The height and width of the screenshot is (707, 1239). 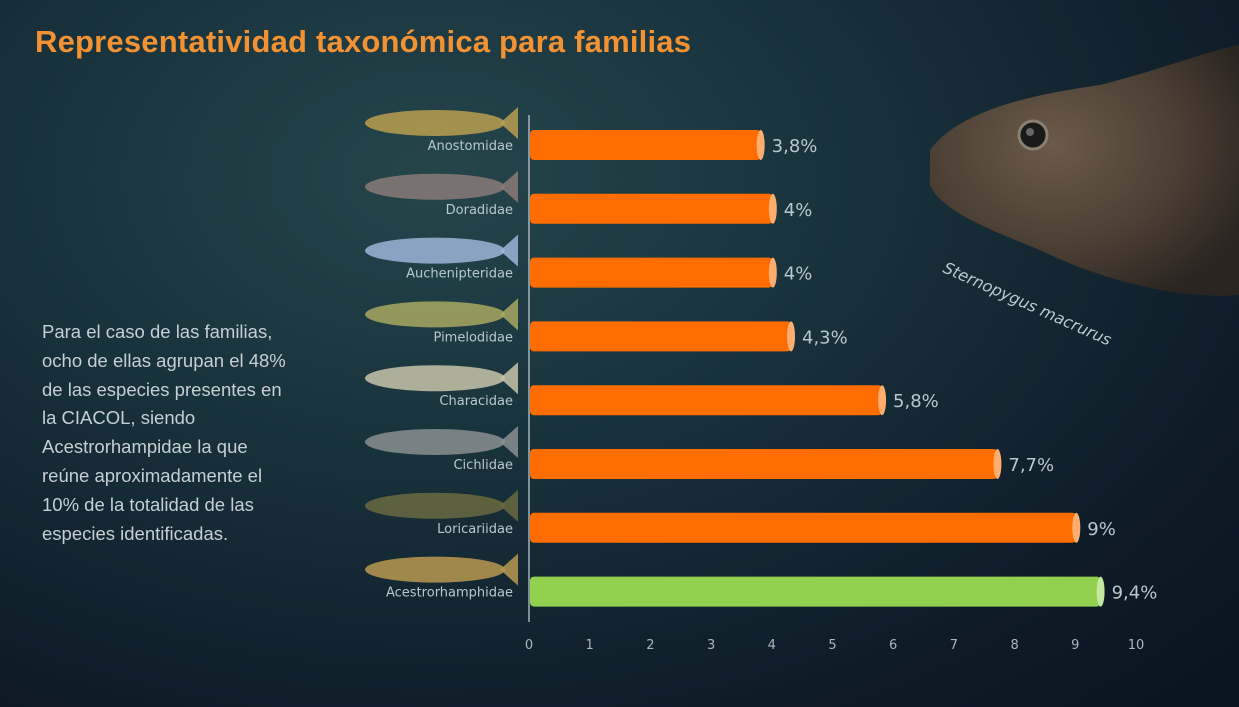 What do you see at coordinates (476, 401) in the screenshot?
I see `category-label: Characidae` at bounding box center [476, 401].